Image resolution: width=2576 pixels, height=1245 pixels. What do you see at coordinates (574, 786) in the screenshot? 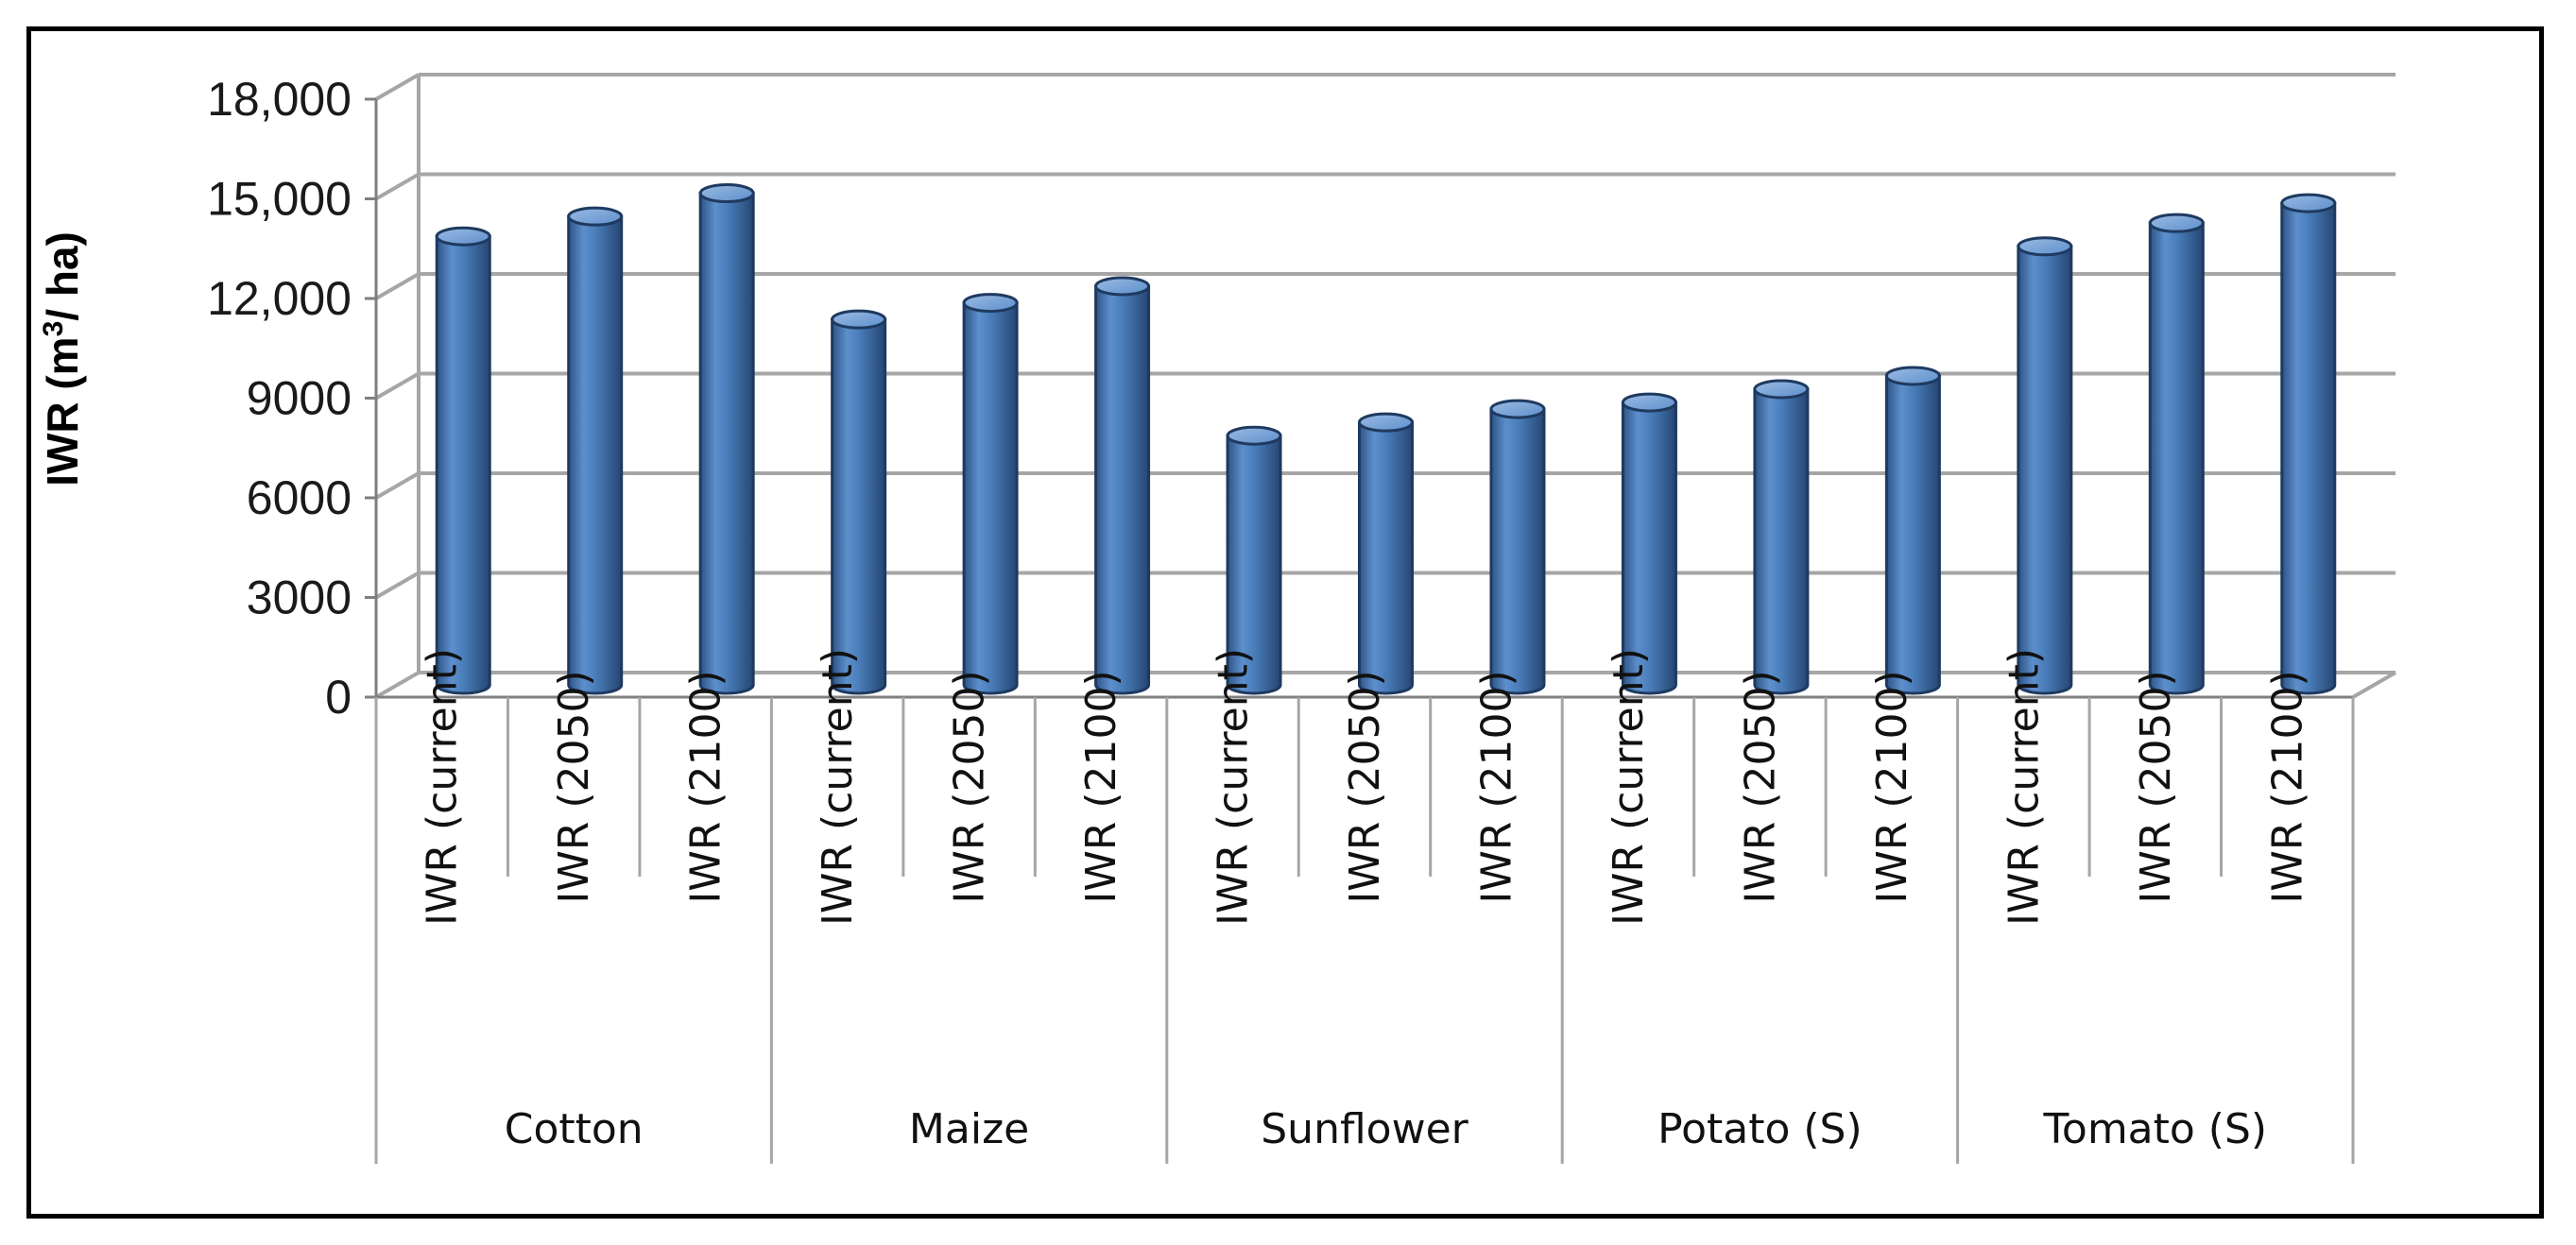
I see `x-tick-label-1: IWR (2050)` at bounding box center [574, 786].